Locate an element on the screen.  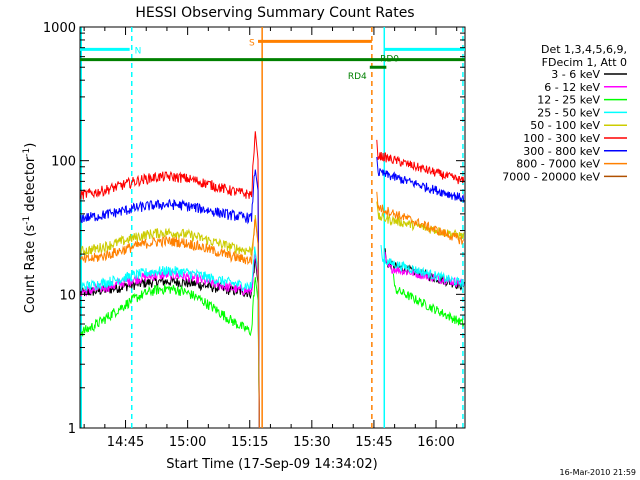
legend-header-line-1: Det 1,3,4,5,6,9, is located at coordinates (584, 49).